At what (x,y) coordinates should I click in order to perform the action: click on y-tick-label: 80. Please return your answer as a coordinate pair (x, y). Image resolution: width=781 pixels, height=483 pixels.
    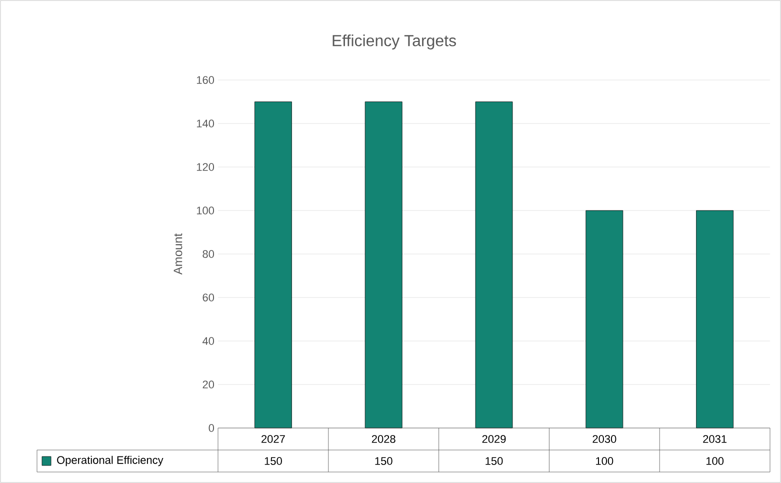
    Looking at the image, I should click on (208, 254).